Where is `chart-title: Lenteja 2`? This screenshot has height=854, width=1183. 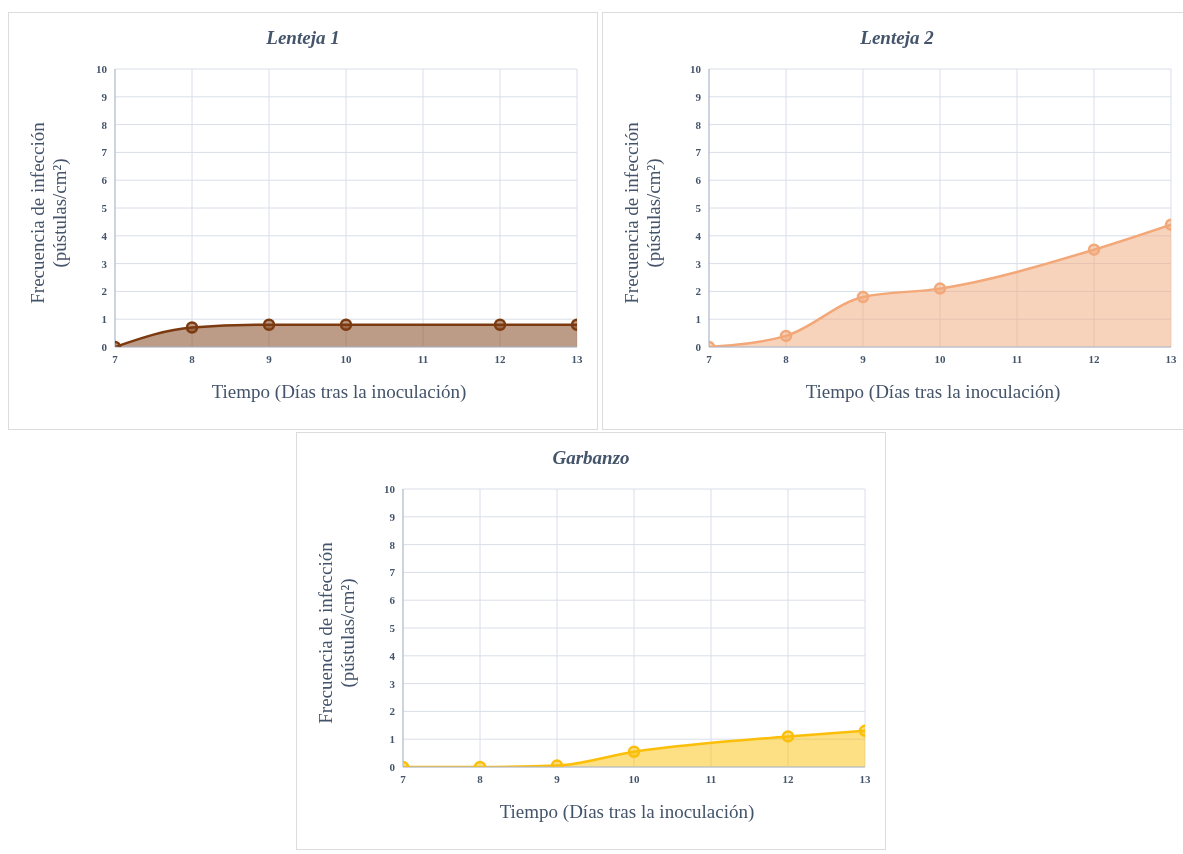 chart-title: Lenteja 2 is located at coordinates (897, 38).